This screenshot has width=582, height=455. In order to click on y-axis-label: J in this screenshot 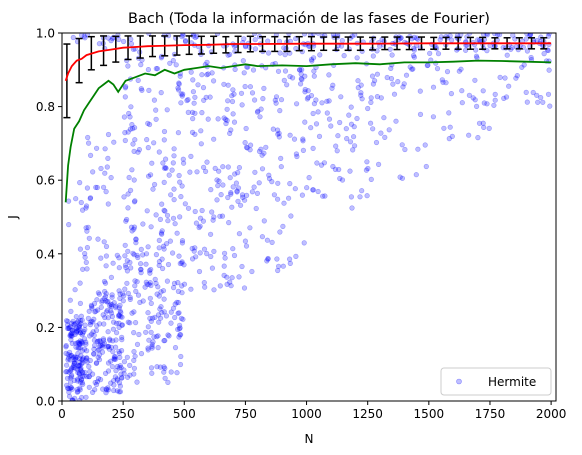, I will do `click(13, 217)`.